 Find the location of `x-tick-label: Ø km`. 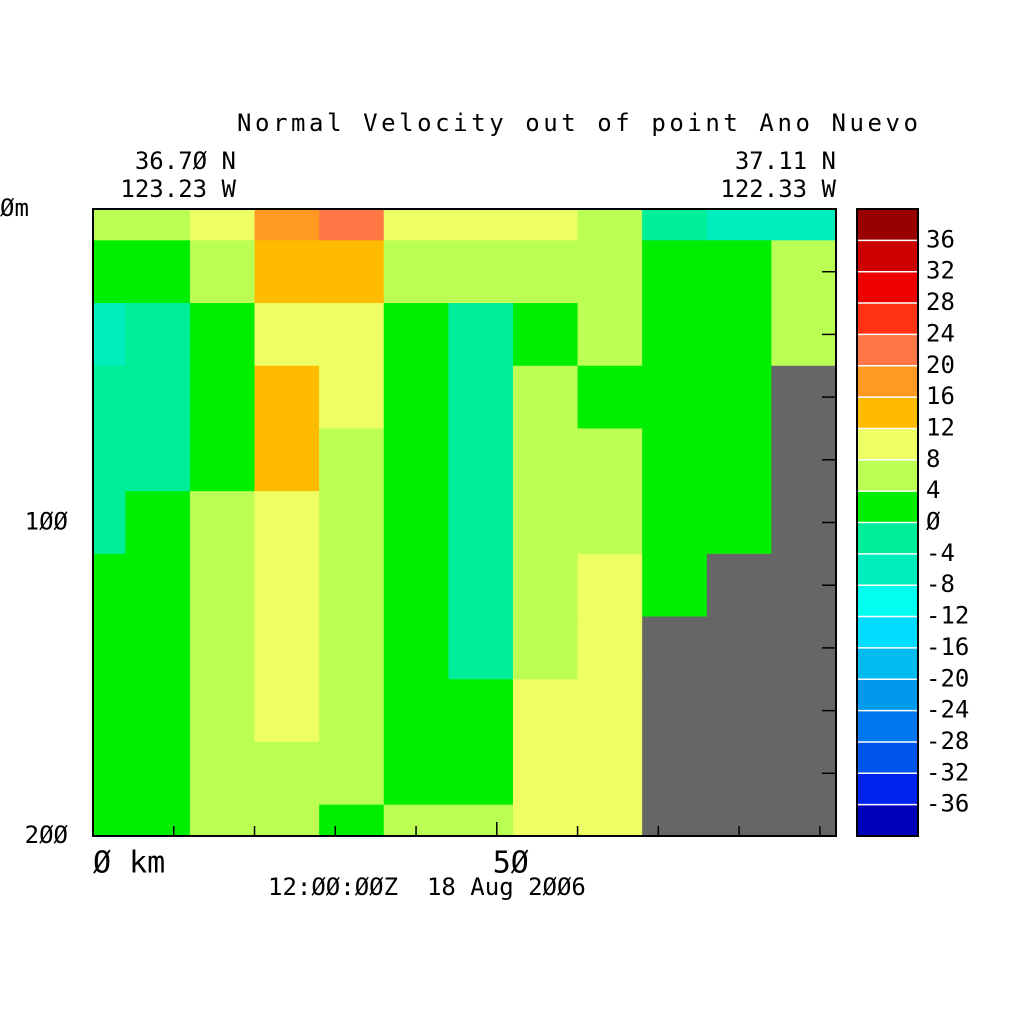

x-tick-label: Ø km is located at coordinates (129, 863).